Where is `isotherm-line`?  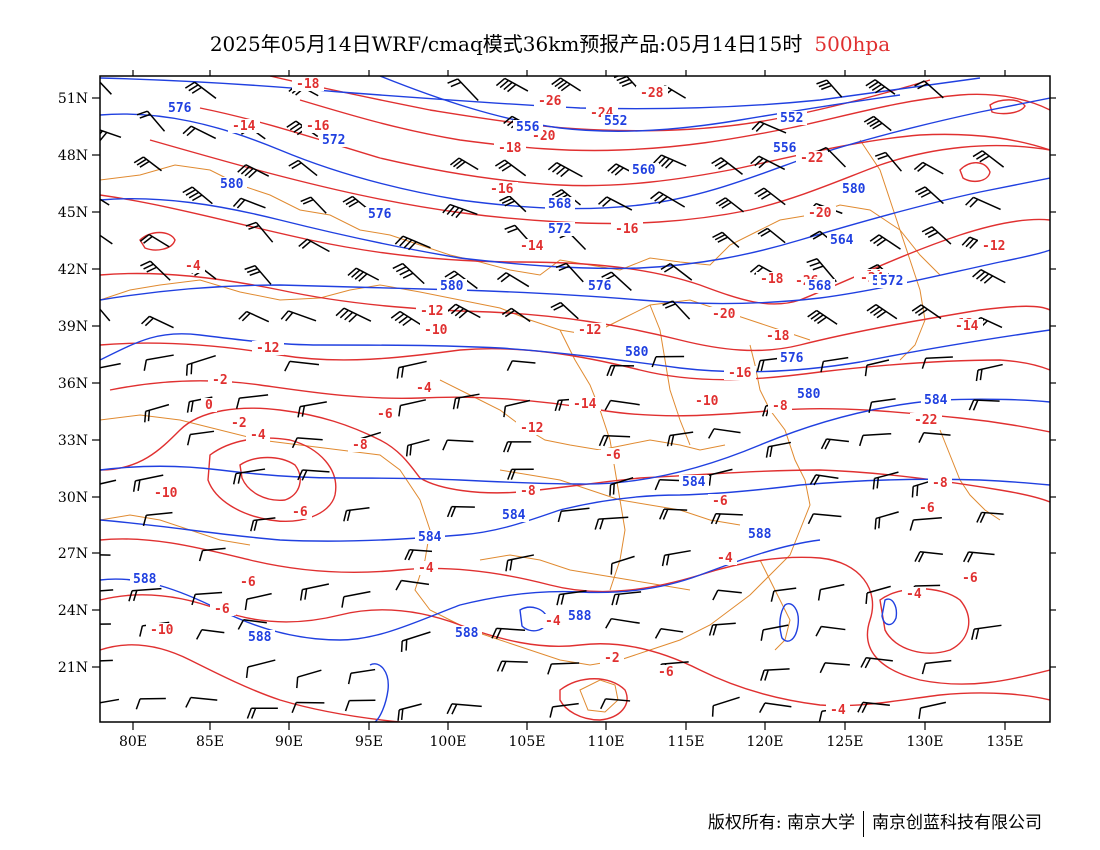 isotherm-line is located at coordinates (674, 122).